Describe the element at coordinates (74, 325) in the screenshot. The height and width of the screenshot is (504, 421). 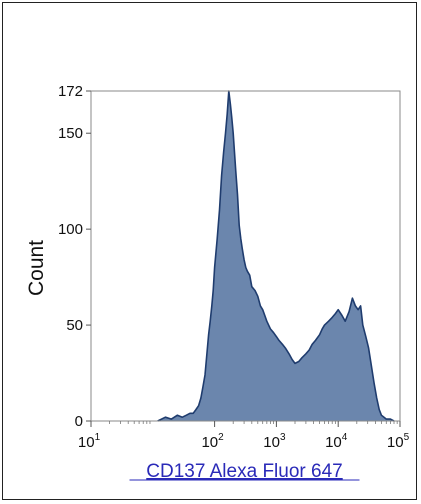
I see `y-tick-label-1: 50` at that location.